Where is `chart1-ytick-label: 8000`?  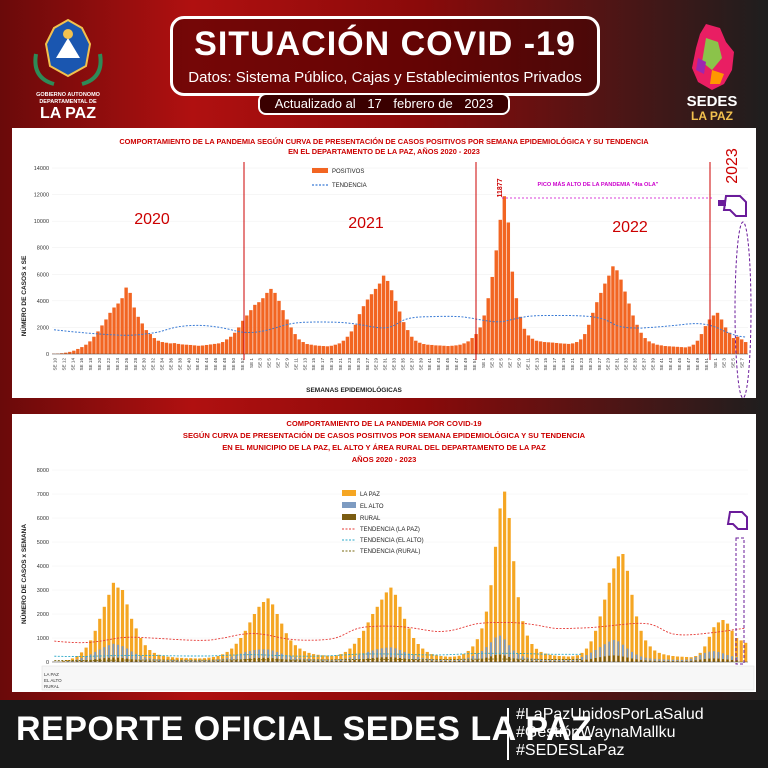
chart1-ytick-label: 8000 is located at coordinates (43, 249).